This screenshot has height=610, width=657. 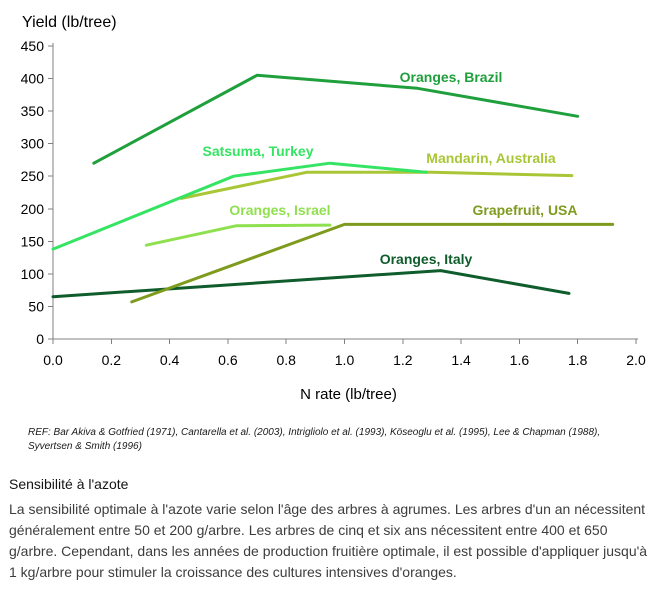 I want to click on series-label-satsuma-turkey: Satsuma, Turkey, so click(x=257, y=151).